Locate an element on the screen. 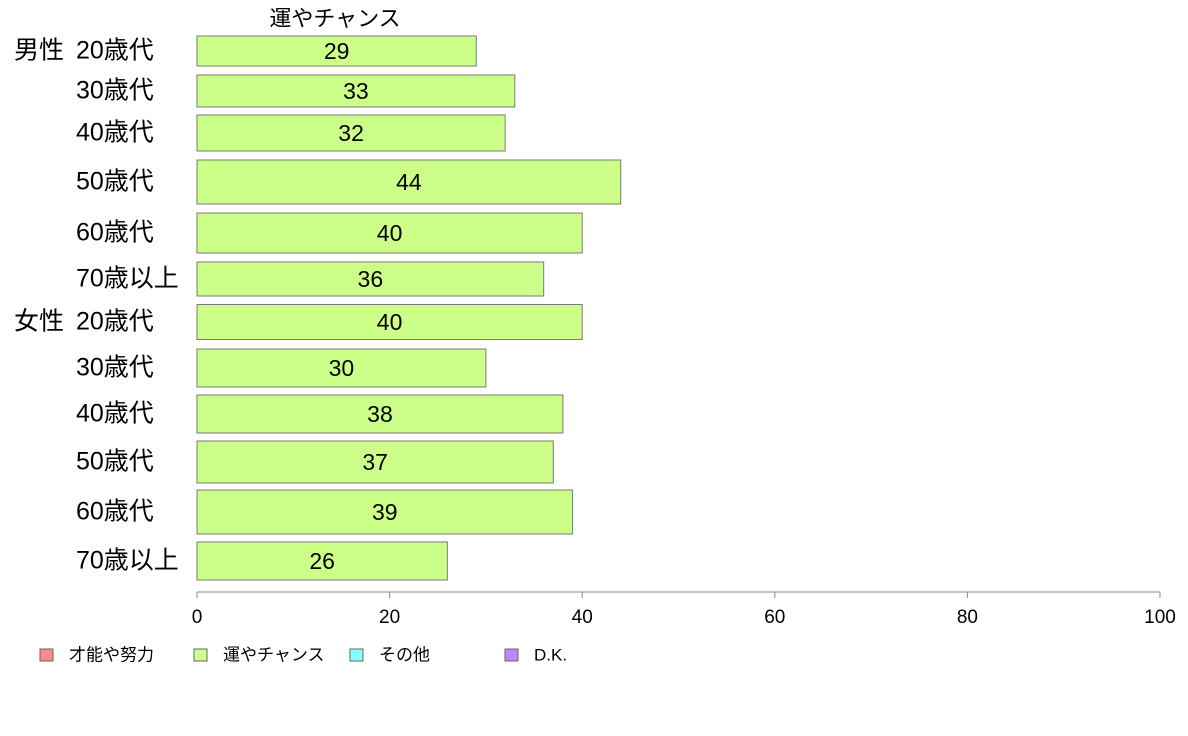 This screenshot has width=1188, height=736. x-tick-label: 40 is located at coordinates (582, 617).